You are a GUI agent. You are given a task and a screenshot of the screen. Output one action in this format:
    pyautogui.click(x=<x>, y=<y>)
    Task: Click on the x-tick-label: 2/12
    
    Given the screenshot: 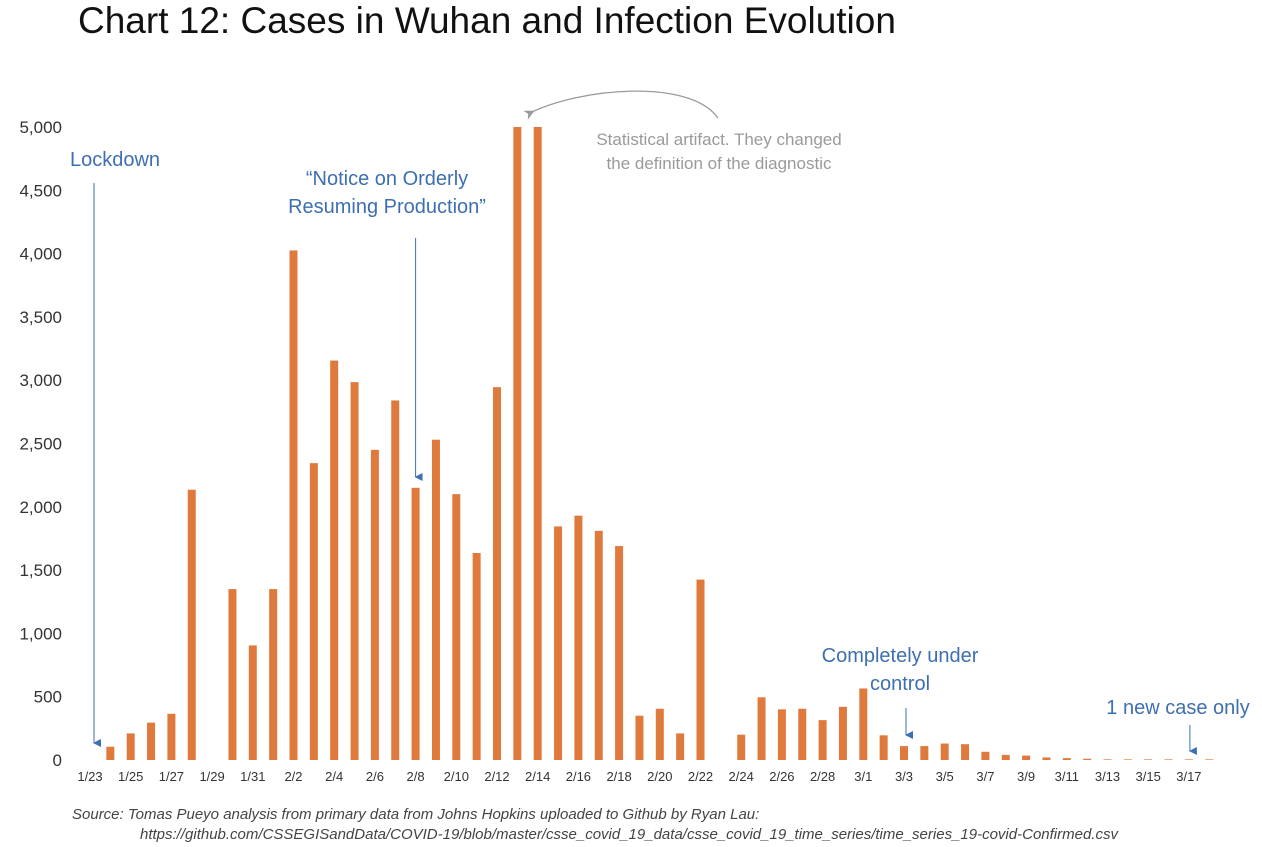 What is the action you would take?
    pyautogui.click(x=496, y=776)
    